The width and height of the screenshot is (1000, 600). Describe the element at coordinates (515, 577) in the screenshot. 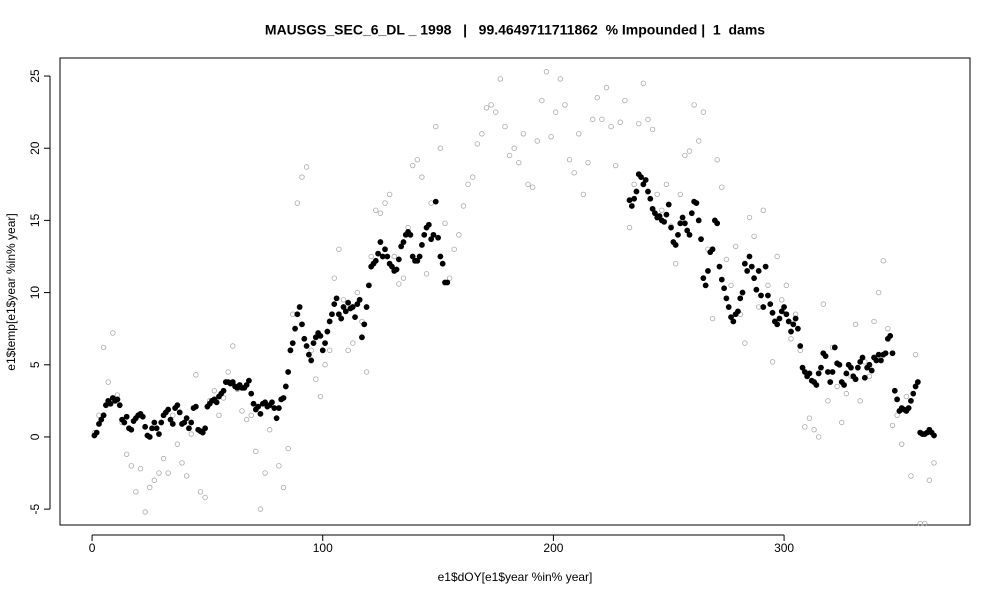

I see `x-axis-label: e1$dOY[e1$year %in% year]` at that location.